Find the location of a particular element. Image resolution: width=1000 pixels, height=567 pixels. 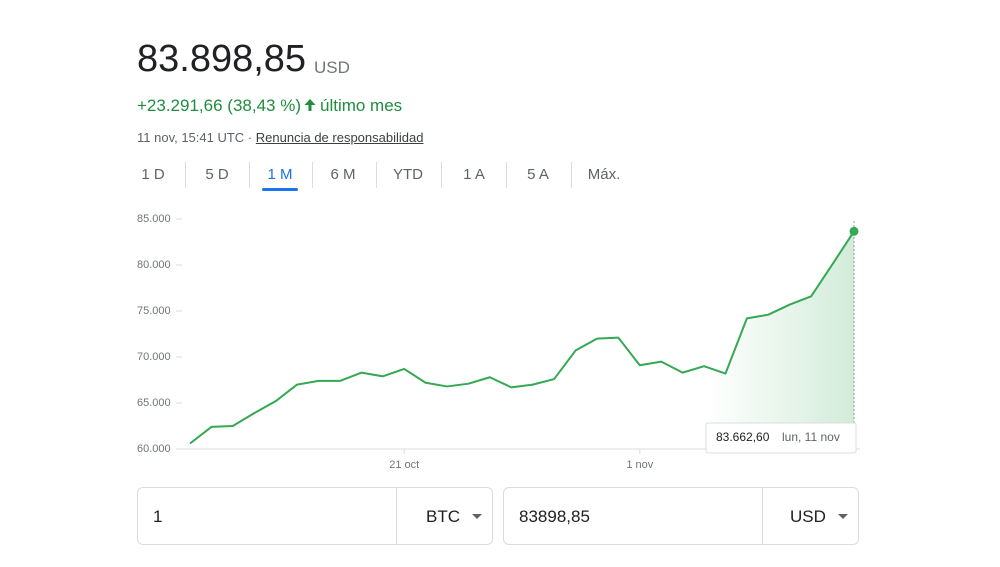

hover-point is located at coordinates (854, 231).